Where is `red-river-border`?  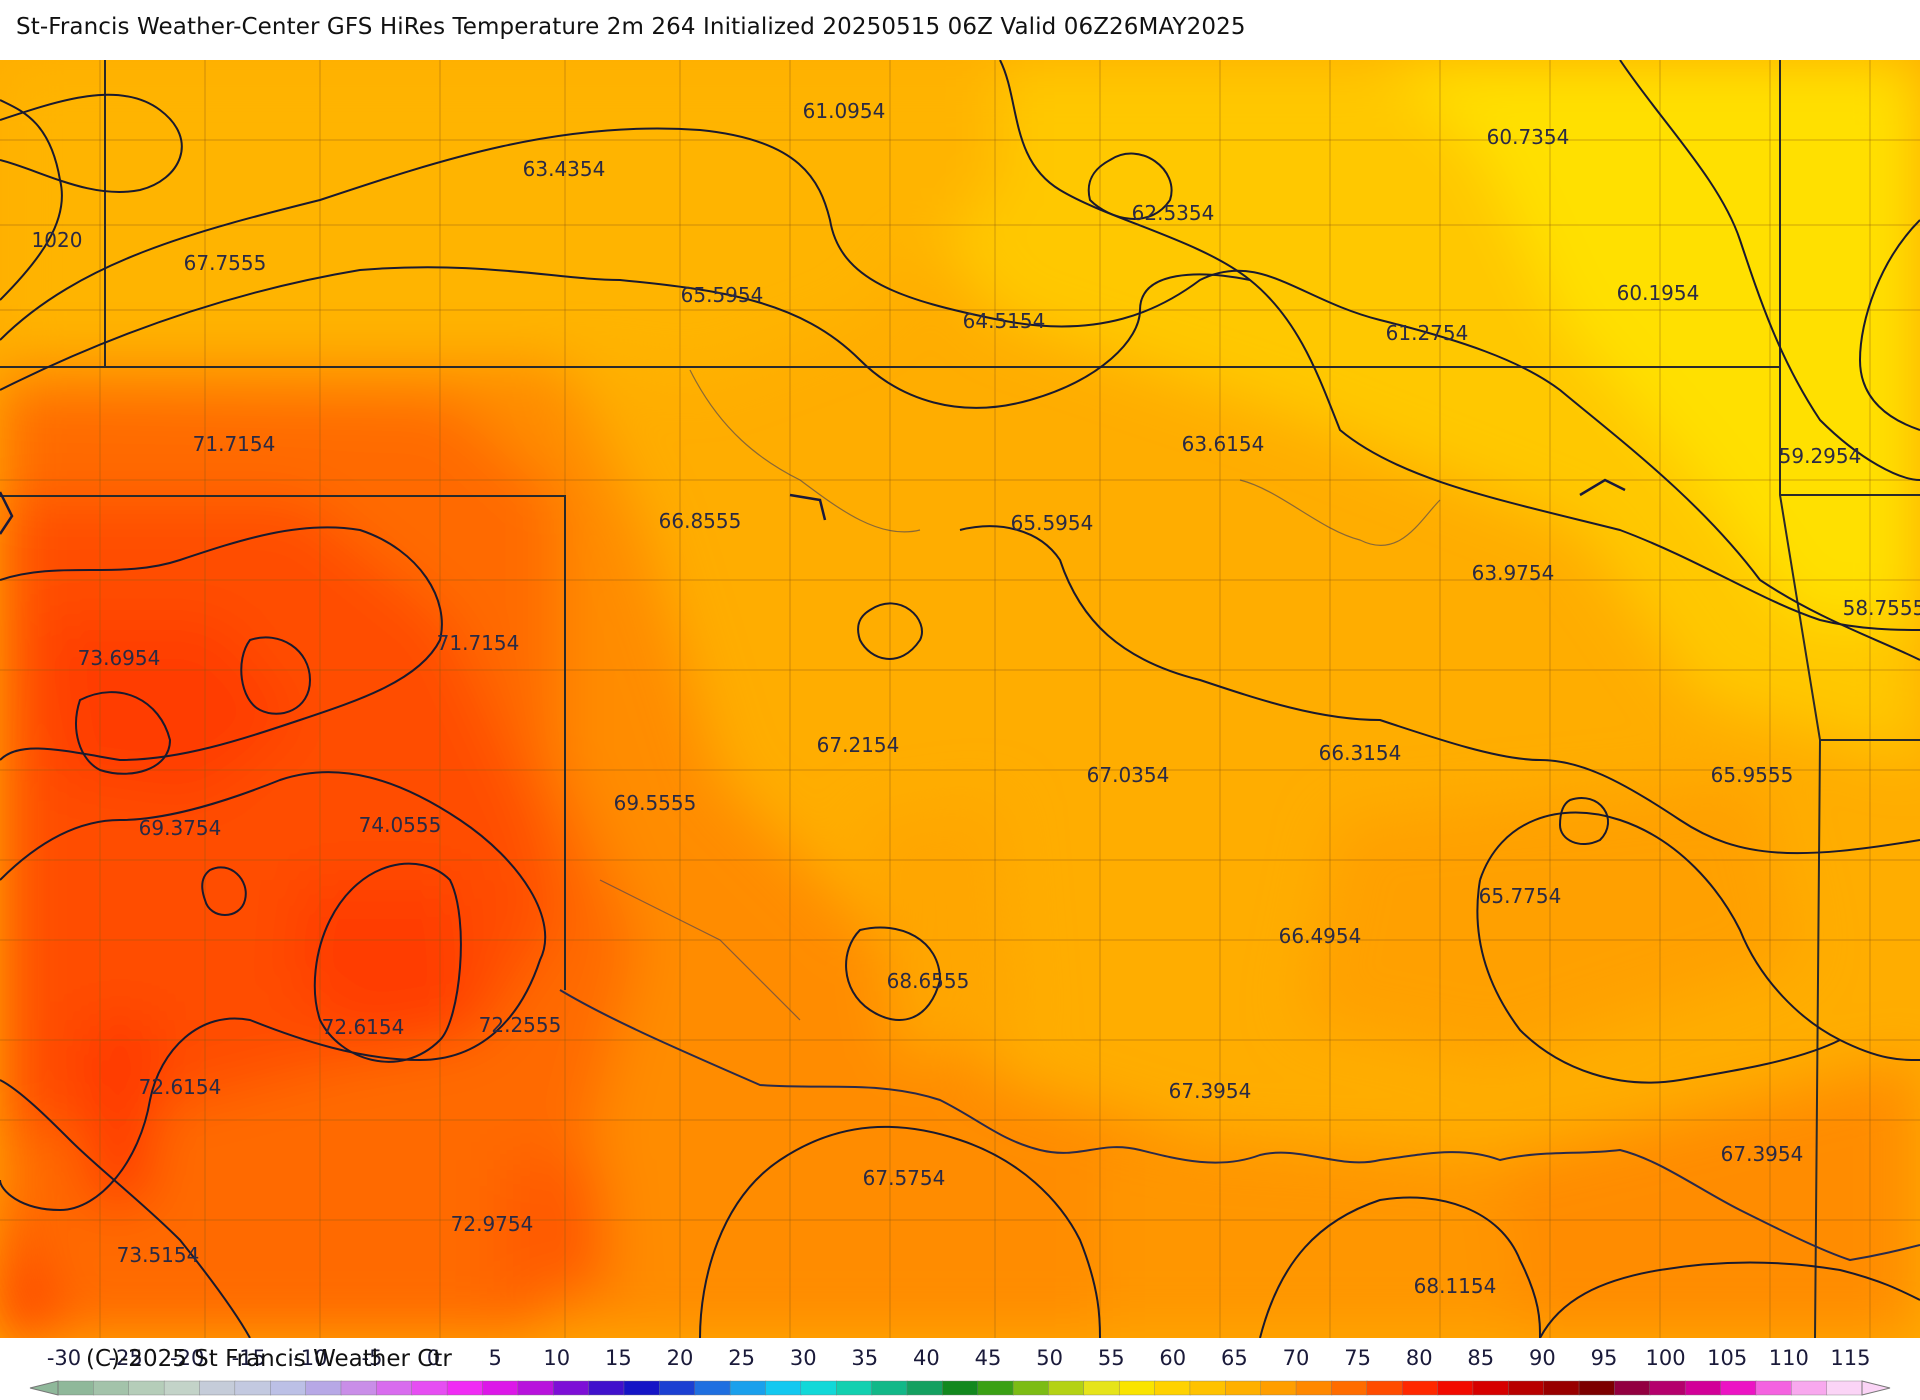 red-river-border is located at coordinates (1239, 1125).